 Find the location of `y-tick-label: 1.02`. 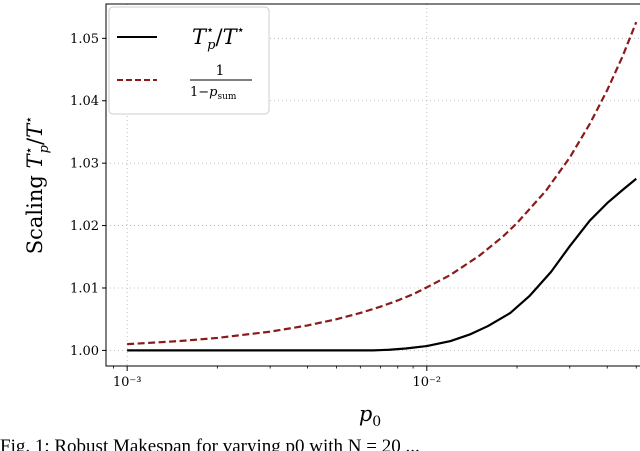

y-tick-label: 1.02 is located at coordinates (84, 226).